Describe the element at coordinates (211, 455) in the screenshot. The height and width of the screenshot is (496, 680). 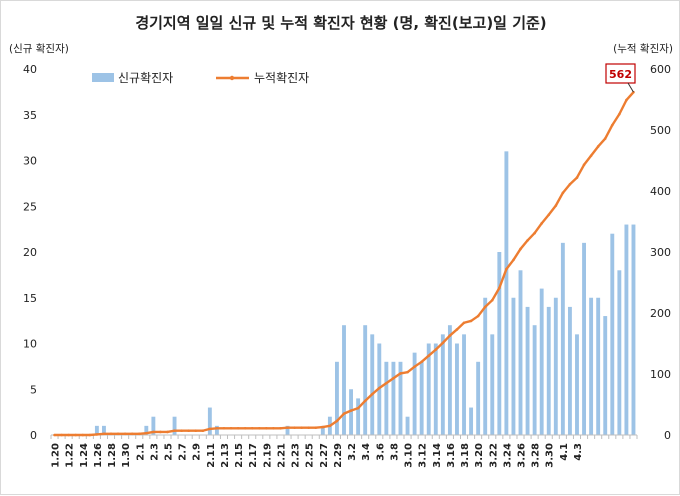
I see `x-tick-label: 2.11` at that location.